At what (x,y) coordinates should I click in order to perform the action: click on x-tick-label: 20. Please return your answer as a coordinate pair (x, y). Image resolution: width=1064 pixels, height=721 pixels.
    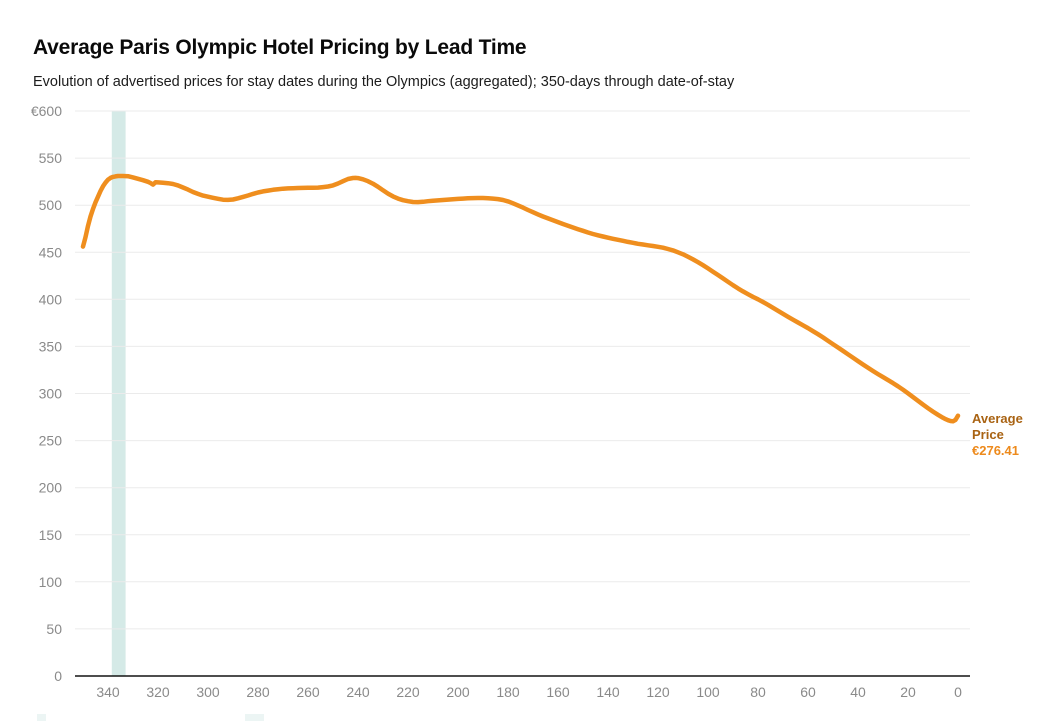
    Looking at the image, I should click on (908, 692).